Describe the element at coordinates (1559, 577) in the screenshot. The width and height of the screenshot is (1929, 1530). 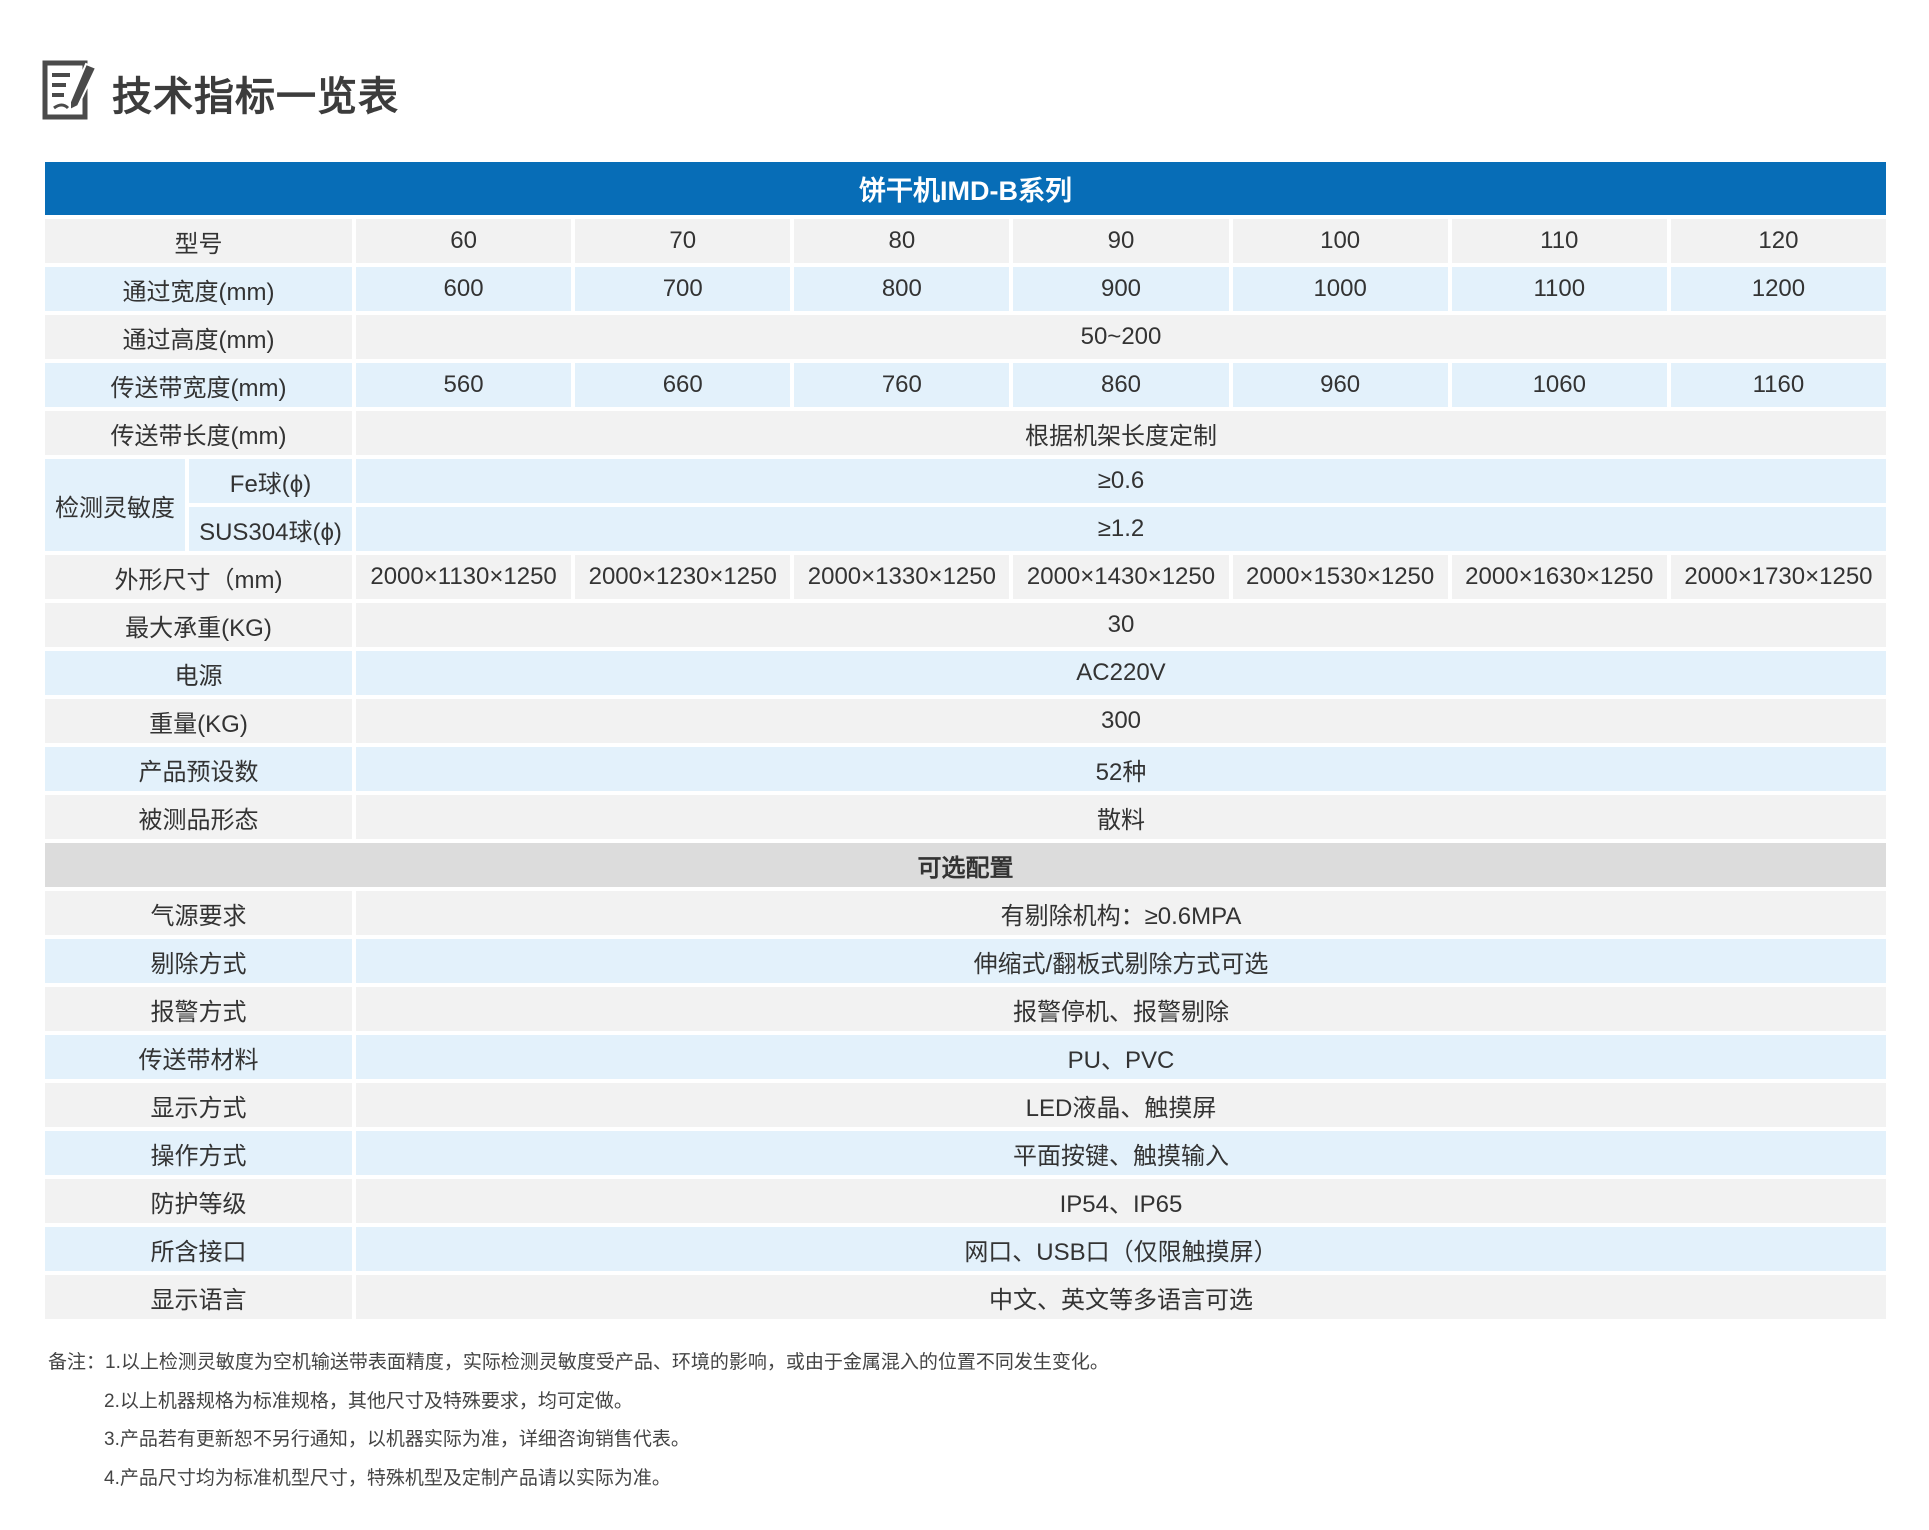
I see `value-cell: 2000×1630×1250` at that location.